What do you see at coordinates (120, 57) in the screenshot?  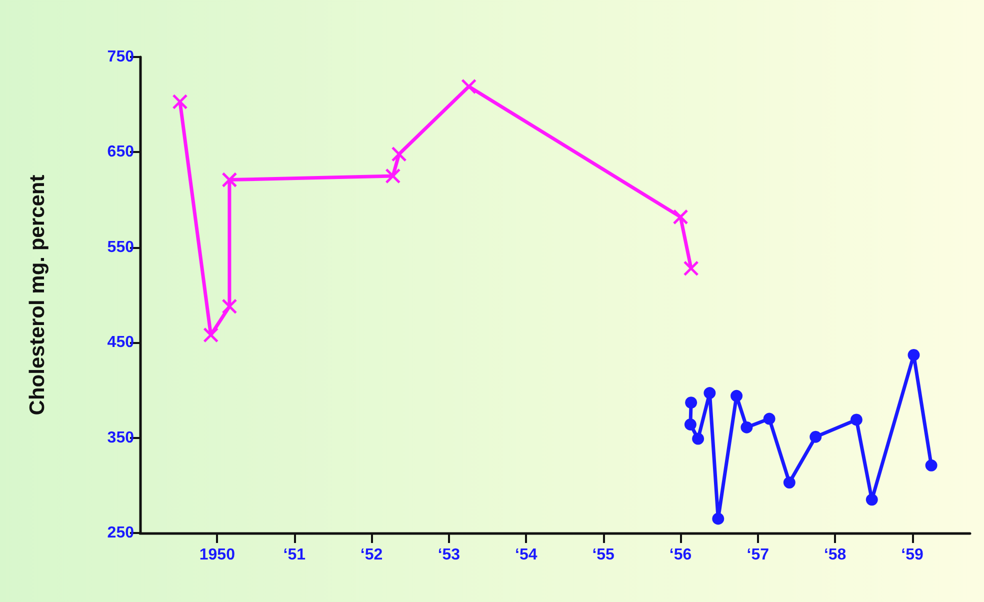 I see `y-tick-label: 750` at bounding box center [120, 57].